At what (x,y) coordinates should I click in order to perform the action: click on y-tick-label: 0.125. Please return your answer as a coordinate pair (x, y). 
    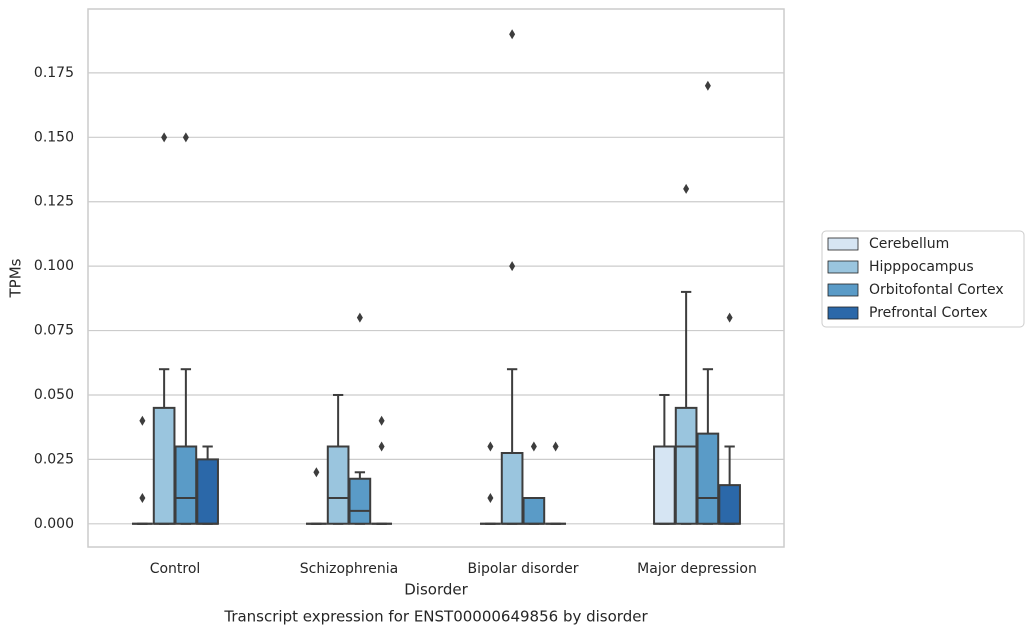
    Looking at the image, I should click on (54, 202).